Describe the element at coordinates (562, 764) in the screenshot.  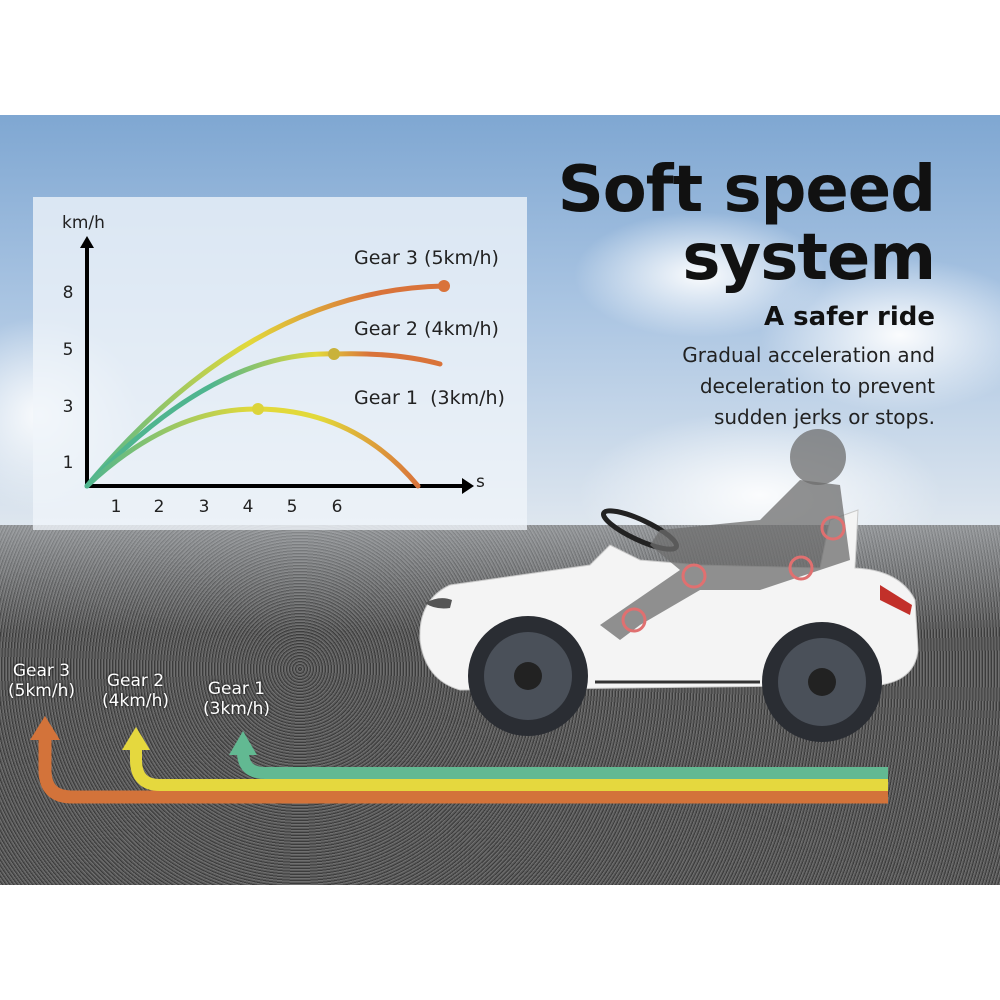
I see `gear-1-arrow` at that location.